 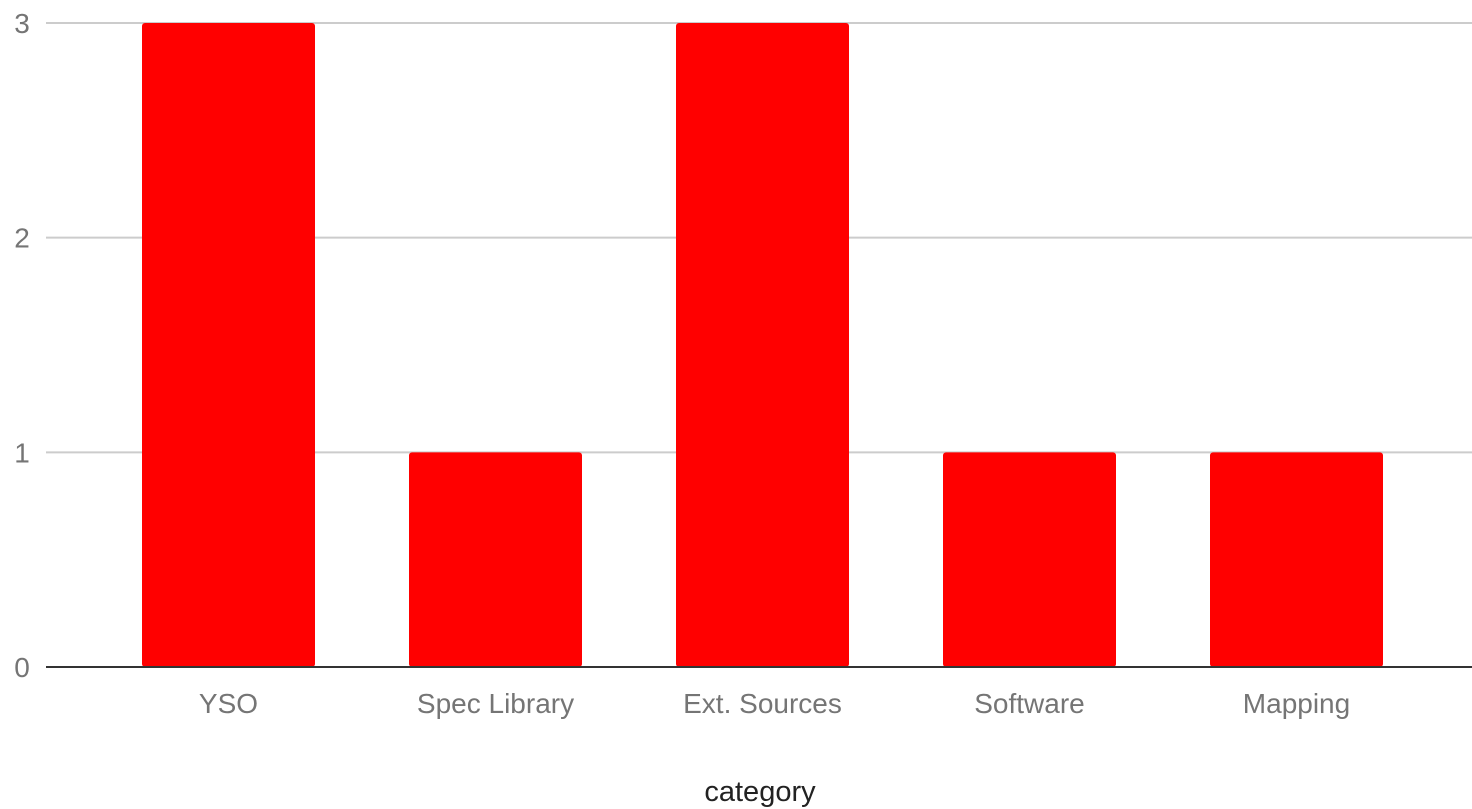 I want to click on bar-mapping, so click(x=1296, y=559).